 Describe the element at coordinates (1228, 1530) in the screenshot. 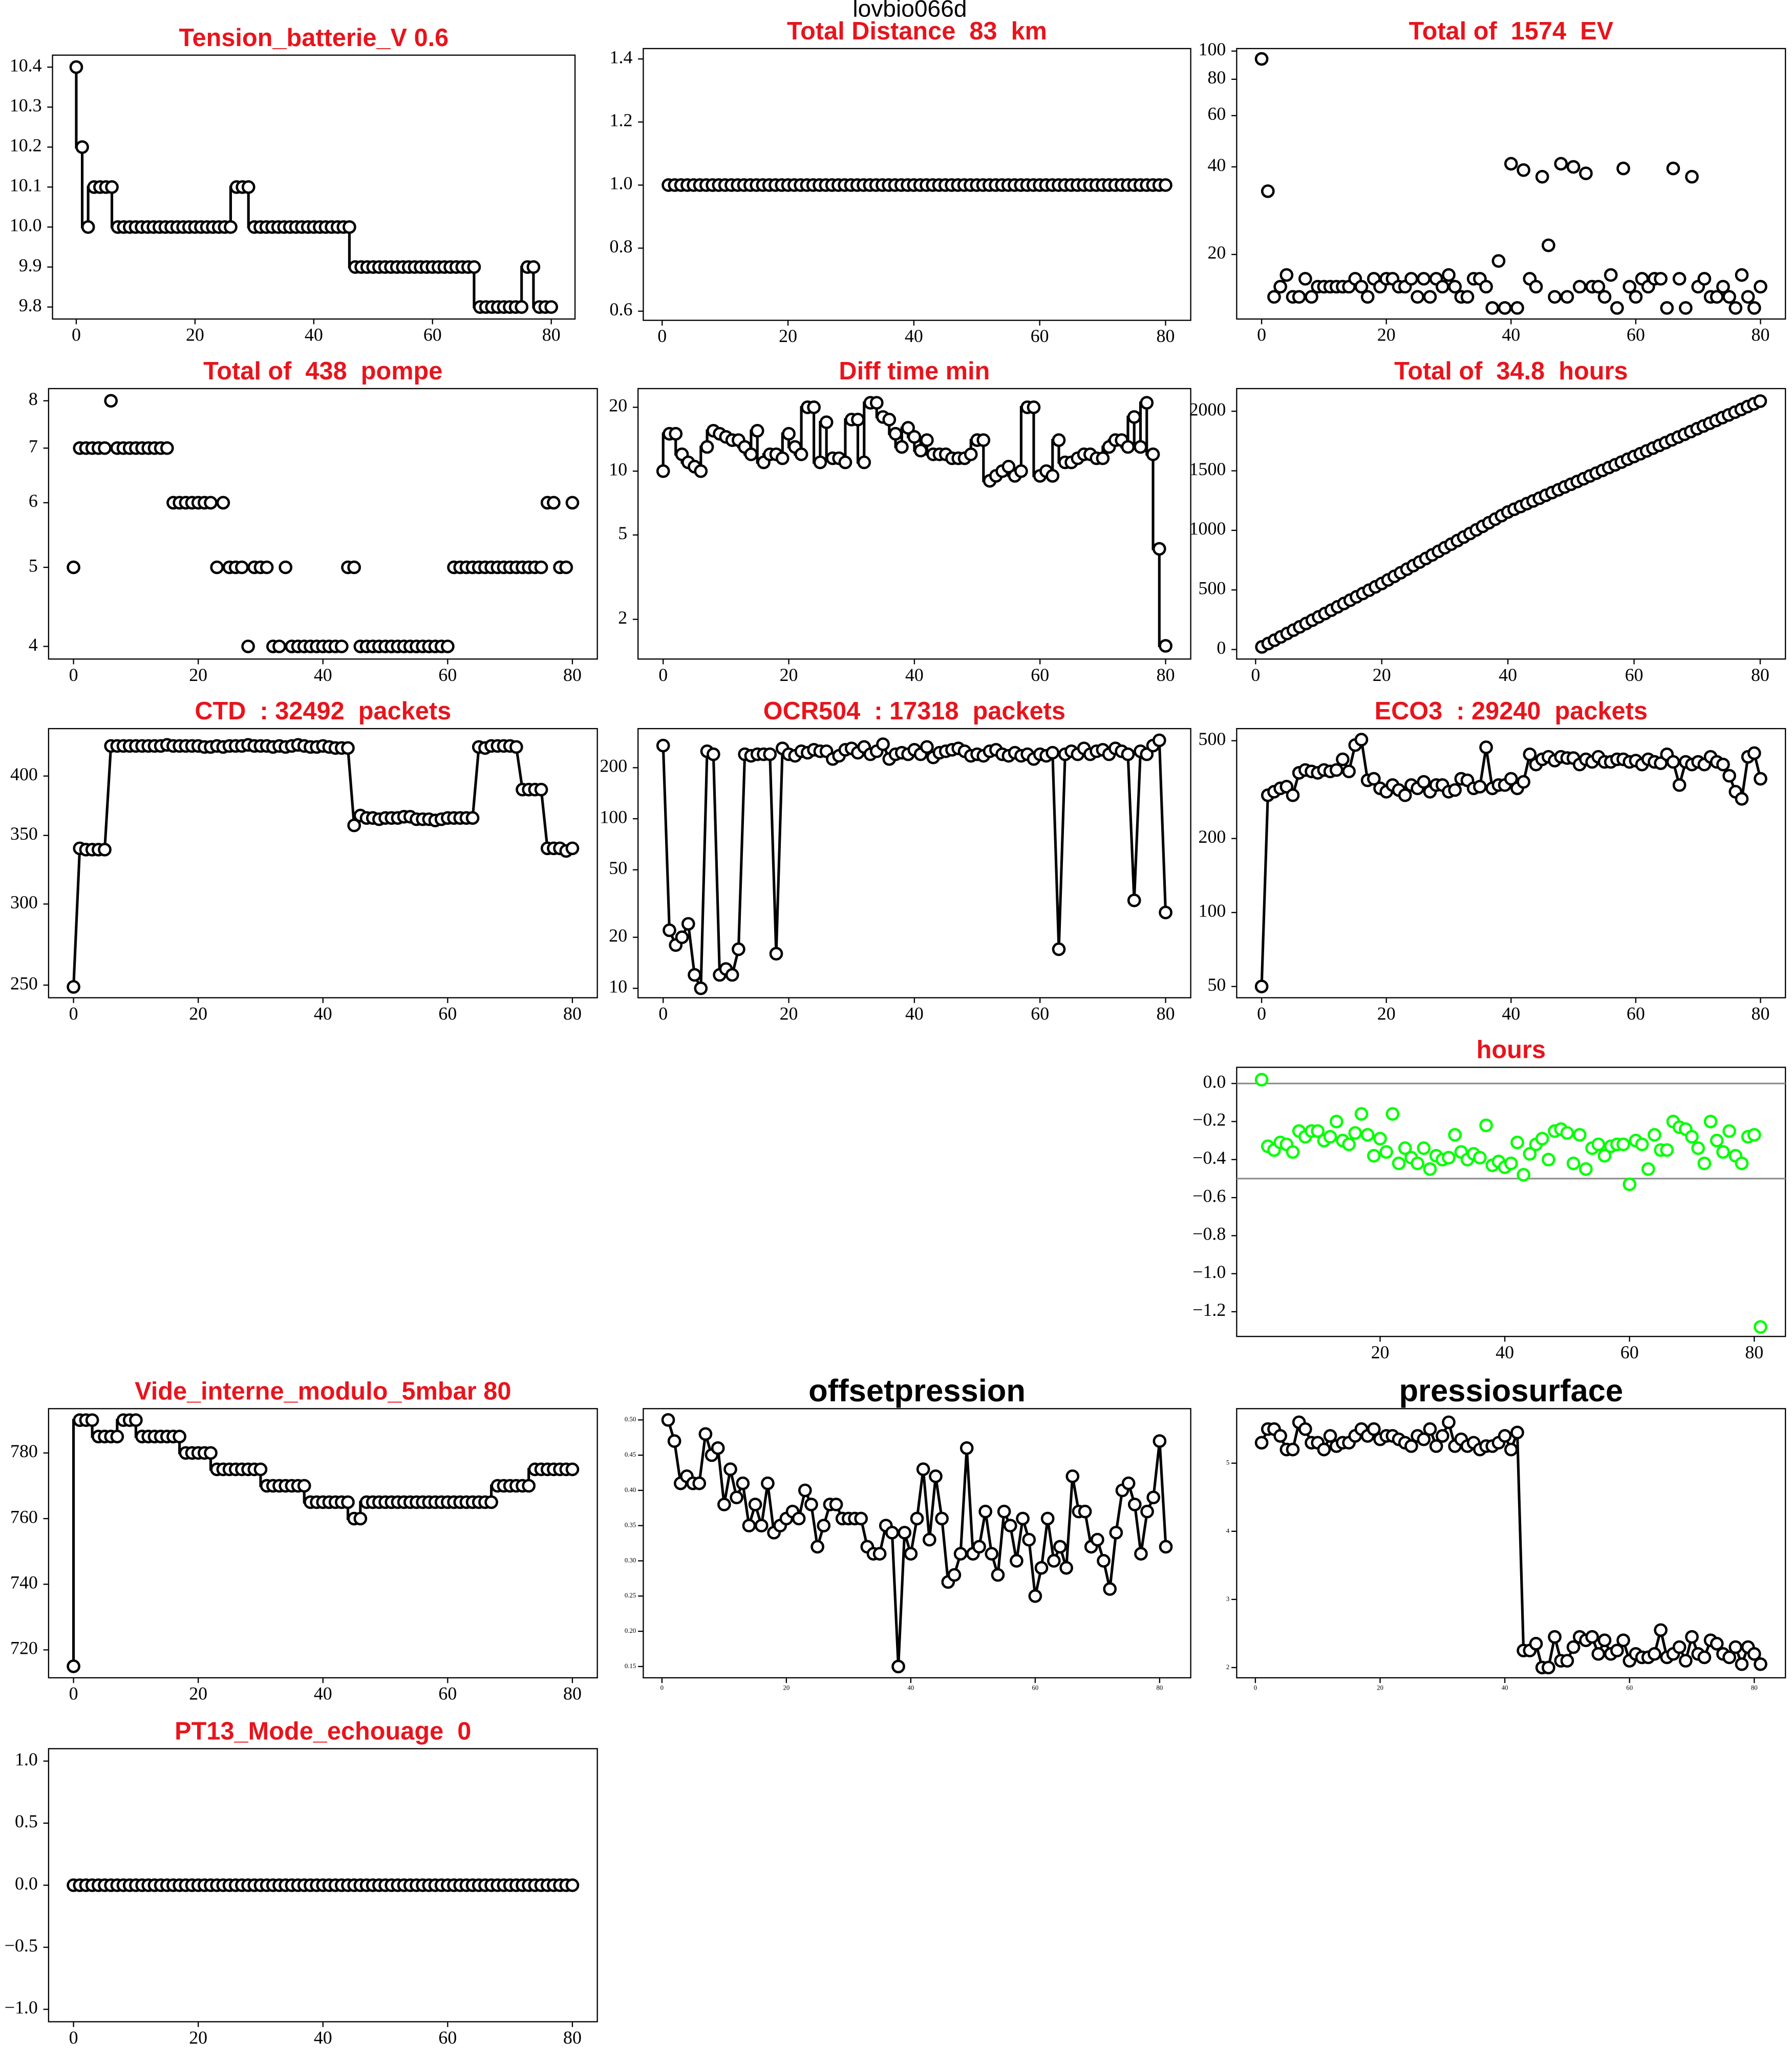

I see `y-tick-label: 4` at that location.